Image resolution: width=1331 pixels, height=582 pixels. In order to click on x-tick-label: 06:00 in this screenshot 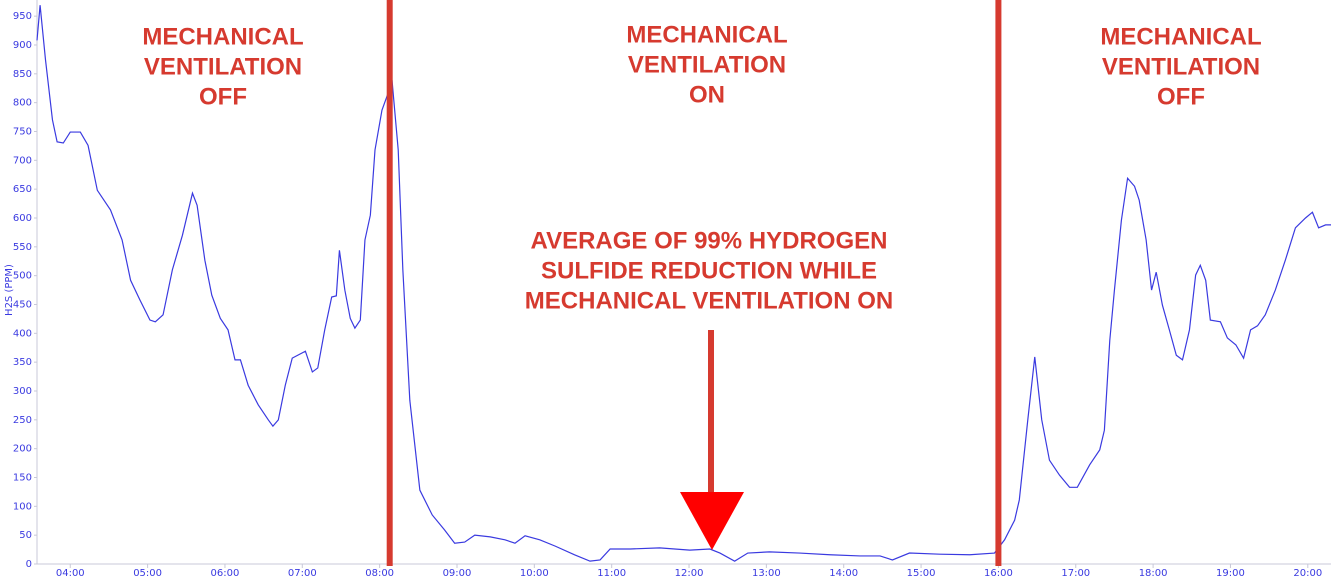, I will do `click(225, 573)`.